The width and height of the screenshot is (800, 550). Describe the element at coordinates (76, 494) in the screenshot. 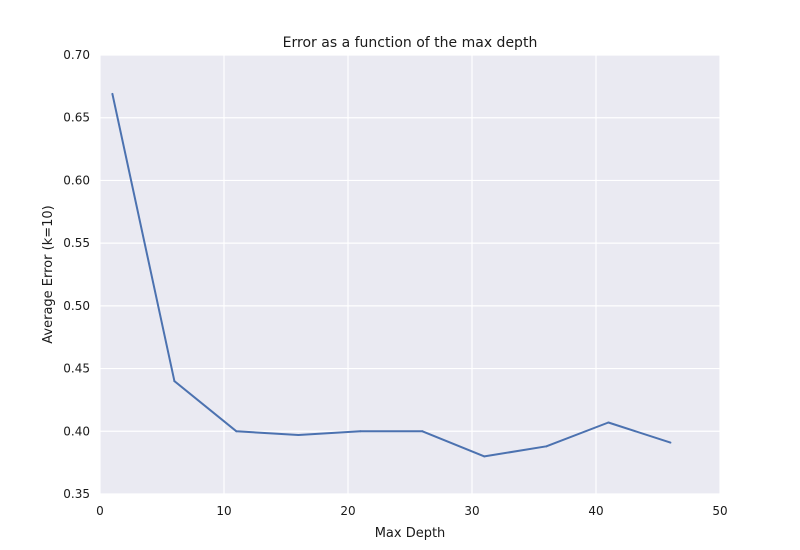

I see `y-tick-label: 0.35` at that location.